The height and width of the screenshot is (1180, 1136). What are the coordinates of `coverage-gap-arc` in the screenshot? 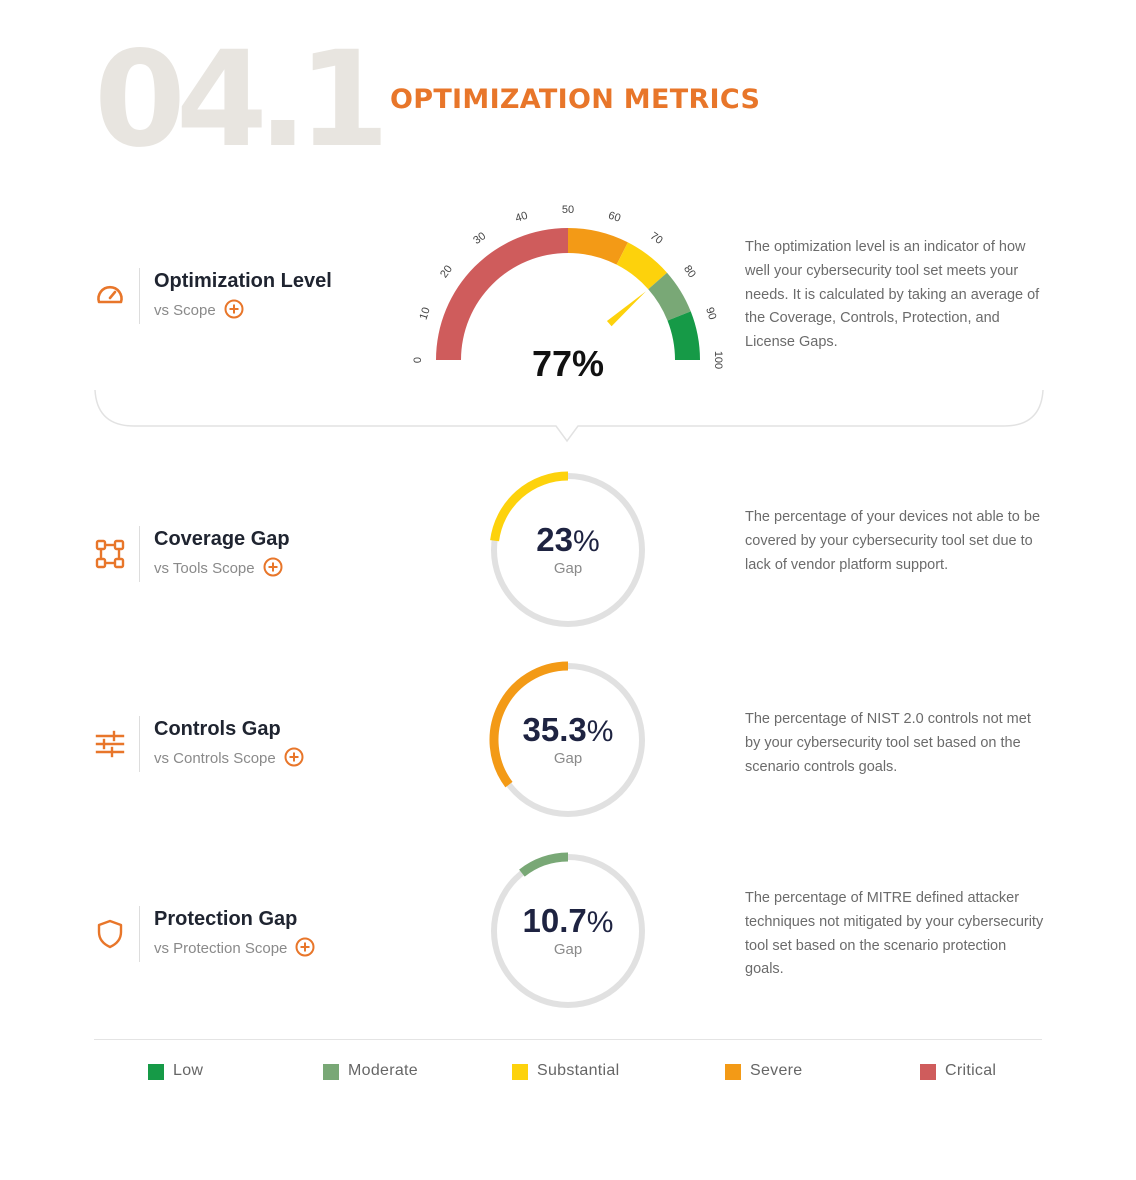 It's located at (529, 506).